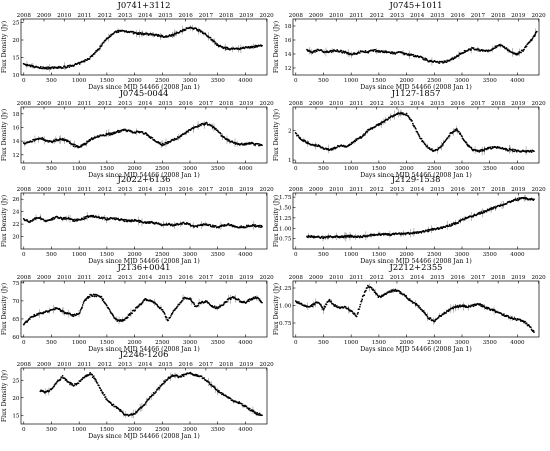  Describe the element at coordinates (420, 218) in the screenshot. I see `data-series` at that location.